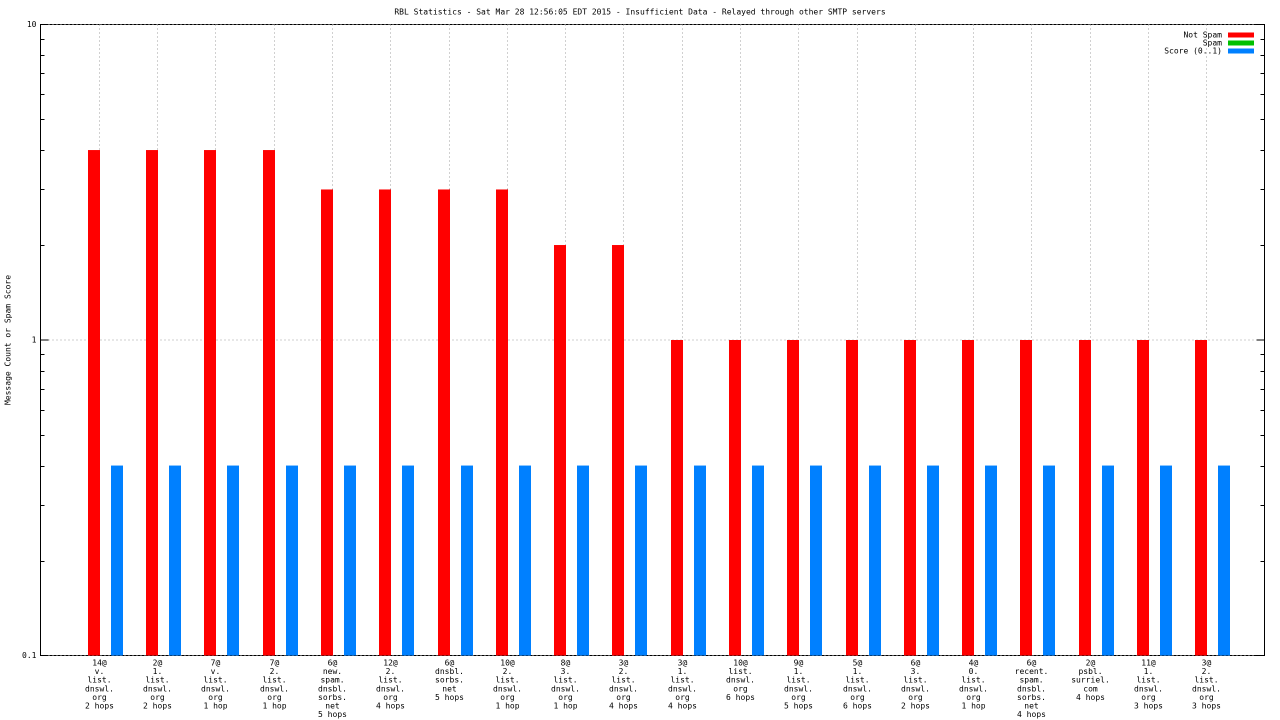  I want to click on x-tick-label: 6@ recent. spam. dnsbl. sorbs. net 4 hops, so click(1032, 688).